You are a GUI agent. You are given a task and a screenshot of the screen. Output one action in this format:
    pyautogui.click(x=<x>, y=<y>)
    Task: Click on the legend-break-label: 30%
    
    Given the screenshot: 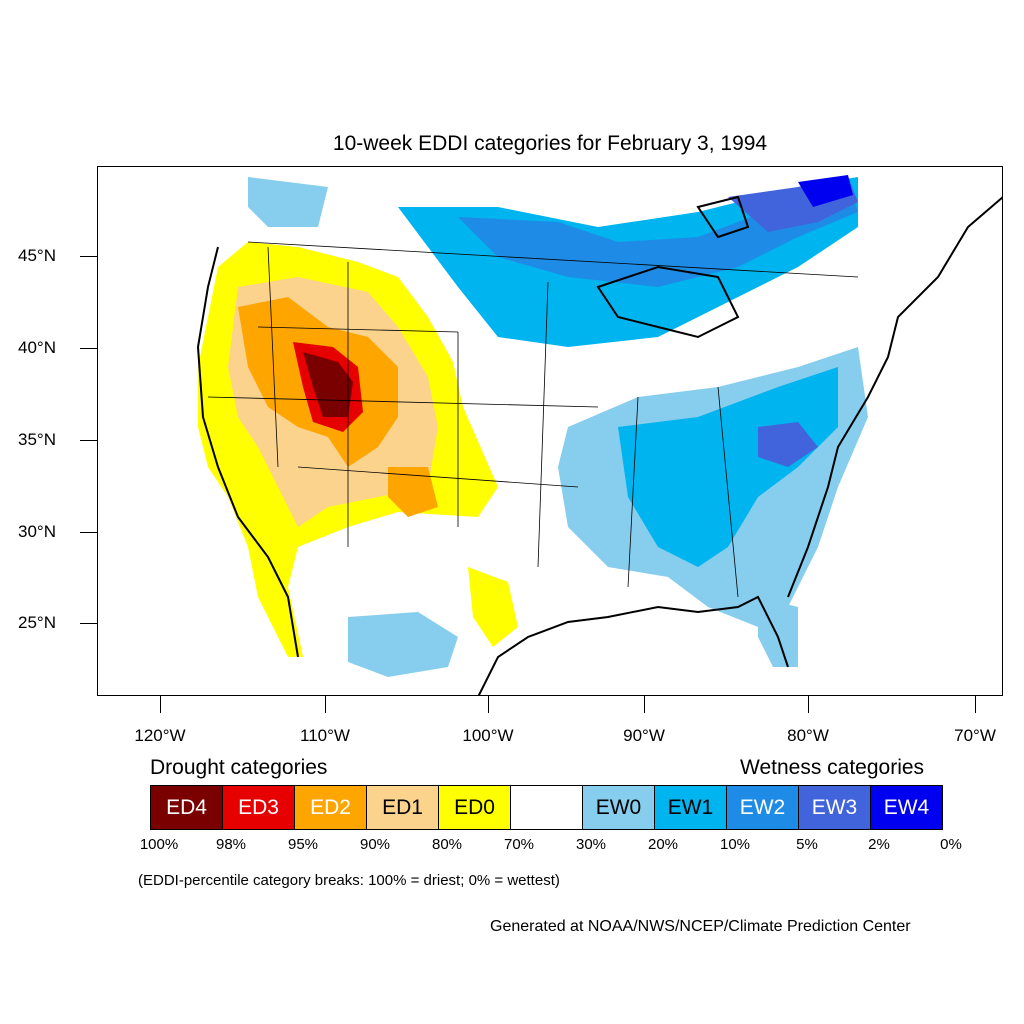 What is the action you would take?
    pyautogui.click(x=591, y=844)
    